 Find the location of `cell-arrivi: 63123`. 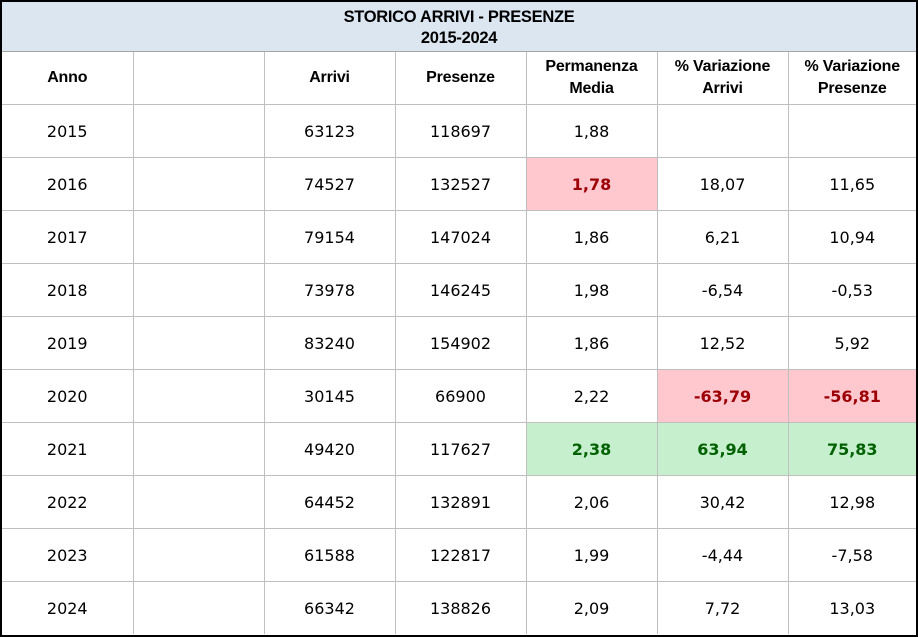

cell-arrivi: 63123 is located at coordinates (330, 131).